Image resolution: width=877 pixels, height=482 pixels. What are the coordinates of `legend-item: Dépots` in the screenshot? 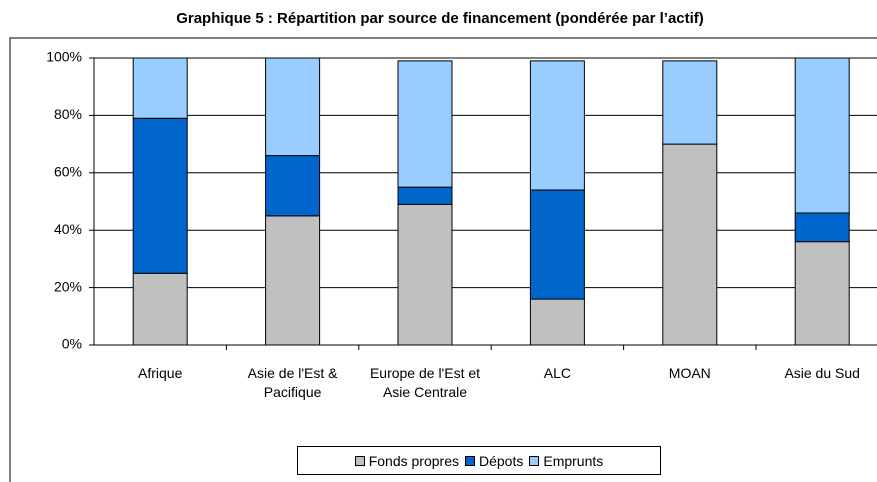 It's located at (494, 461).